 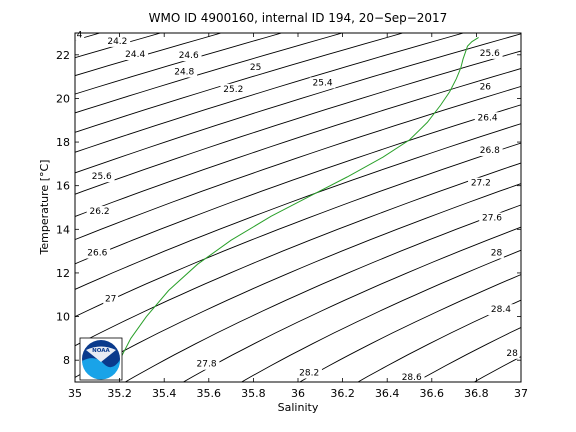 I want to click on contour-label: 24.2, so click(x=117, y=42).